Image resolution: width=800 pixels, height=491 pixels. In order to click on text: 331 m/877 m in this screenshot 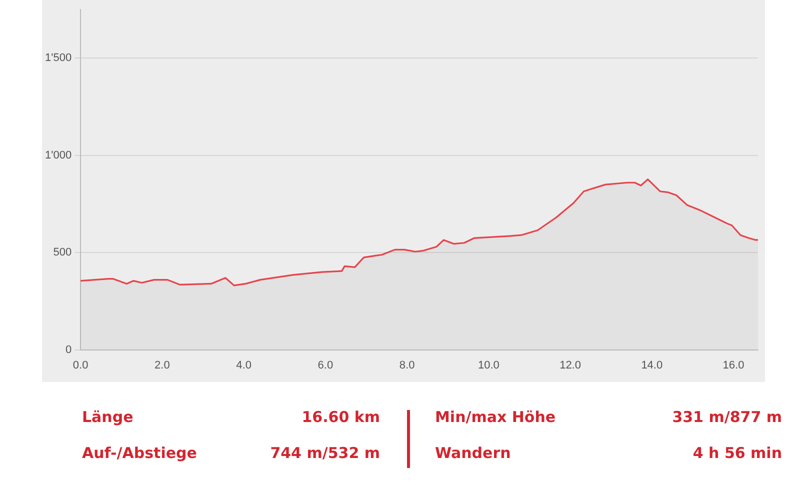, I will do `click(727, 417)`.